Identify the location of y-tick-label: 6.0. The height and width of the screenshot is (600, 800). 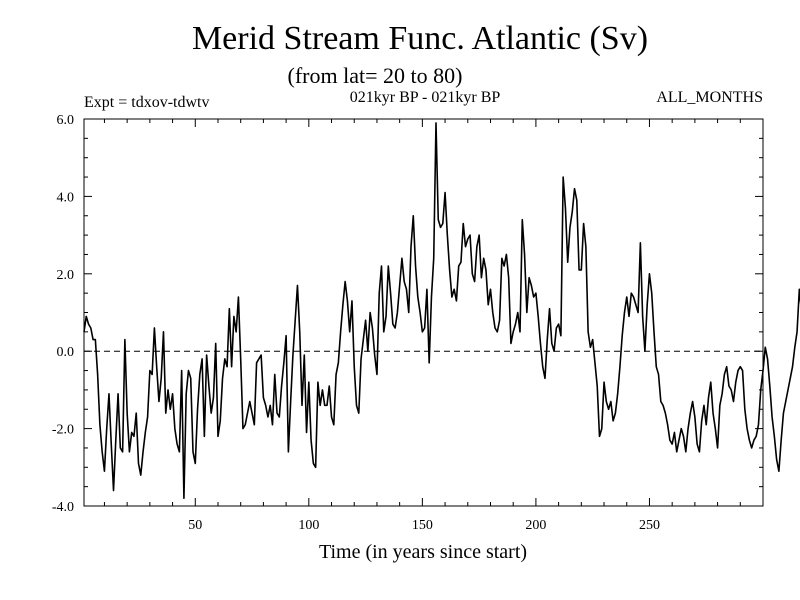
(66, 120).